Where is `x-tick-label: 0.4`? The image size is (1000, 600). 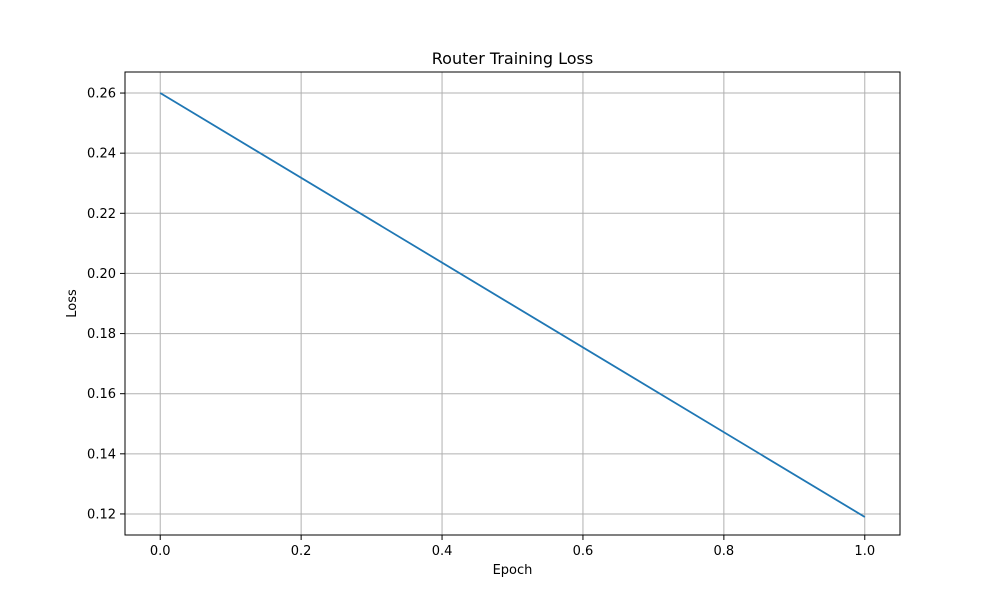
x-tick-label: 0.4 is located at coordinates (442, 551).